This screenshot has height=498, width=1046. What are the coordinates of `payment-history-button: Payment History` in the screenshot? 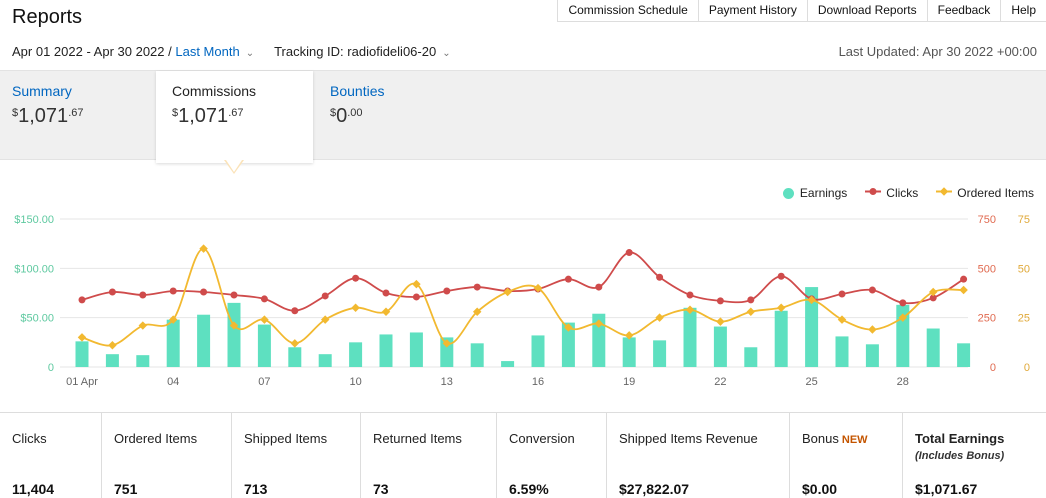 It's located at (752, 11).